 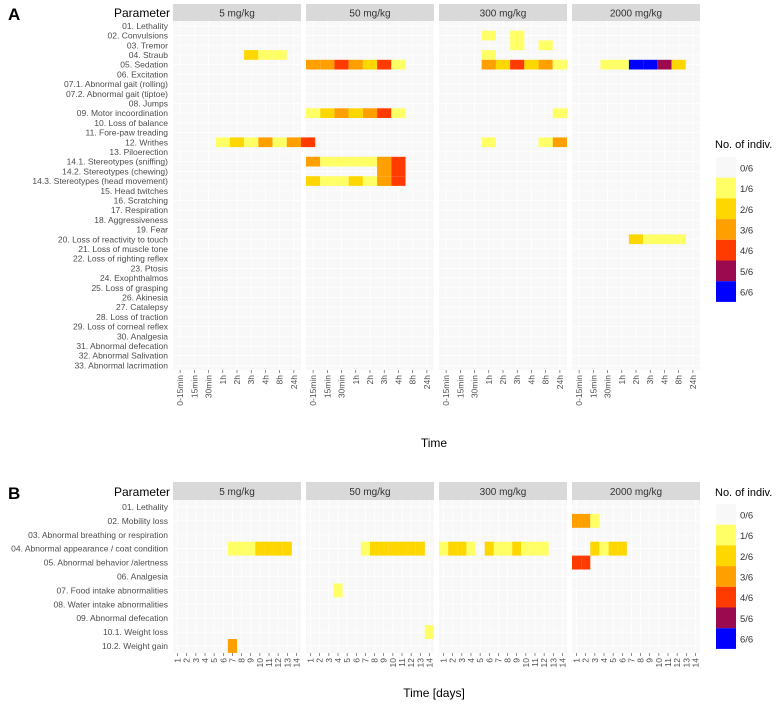 I want to click on panel-b-x-tick-label: 10, so click(x=659, y=663).